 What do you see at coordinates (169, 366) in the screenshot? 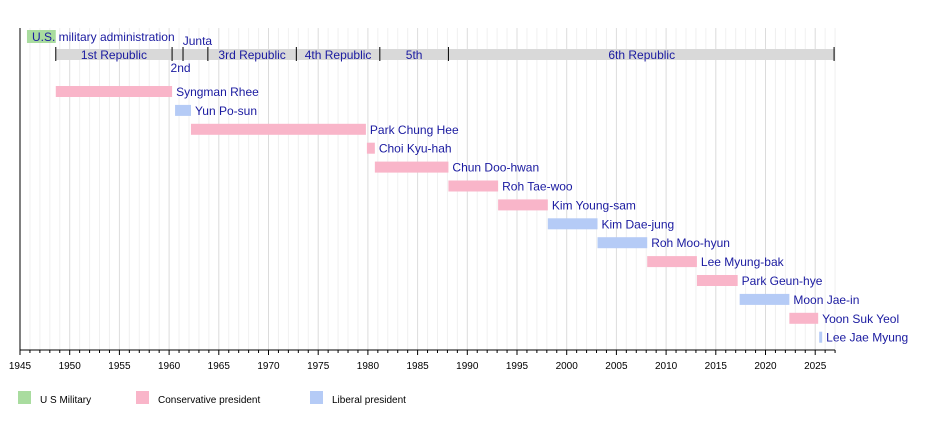
I see `tick-label: 1960` at bounding box center [169, 366].